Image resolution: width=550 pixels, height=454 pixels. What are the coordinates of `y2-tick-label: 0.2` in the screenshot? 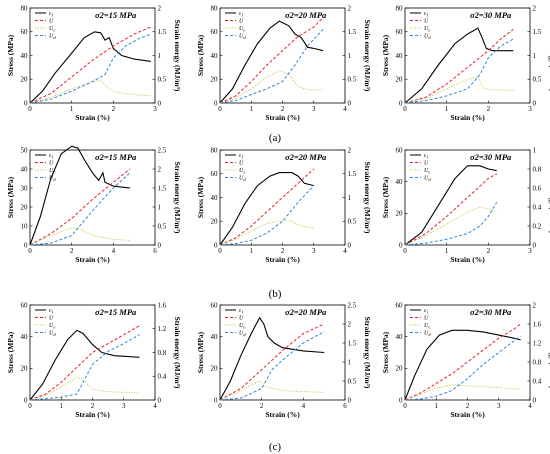 It's located at (537, 226).